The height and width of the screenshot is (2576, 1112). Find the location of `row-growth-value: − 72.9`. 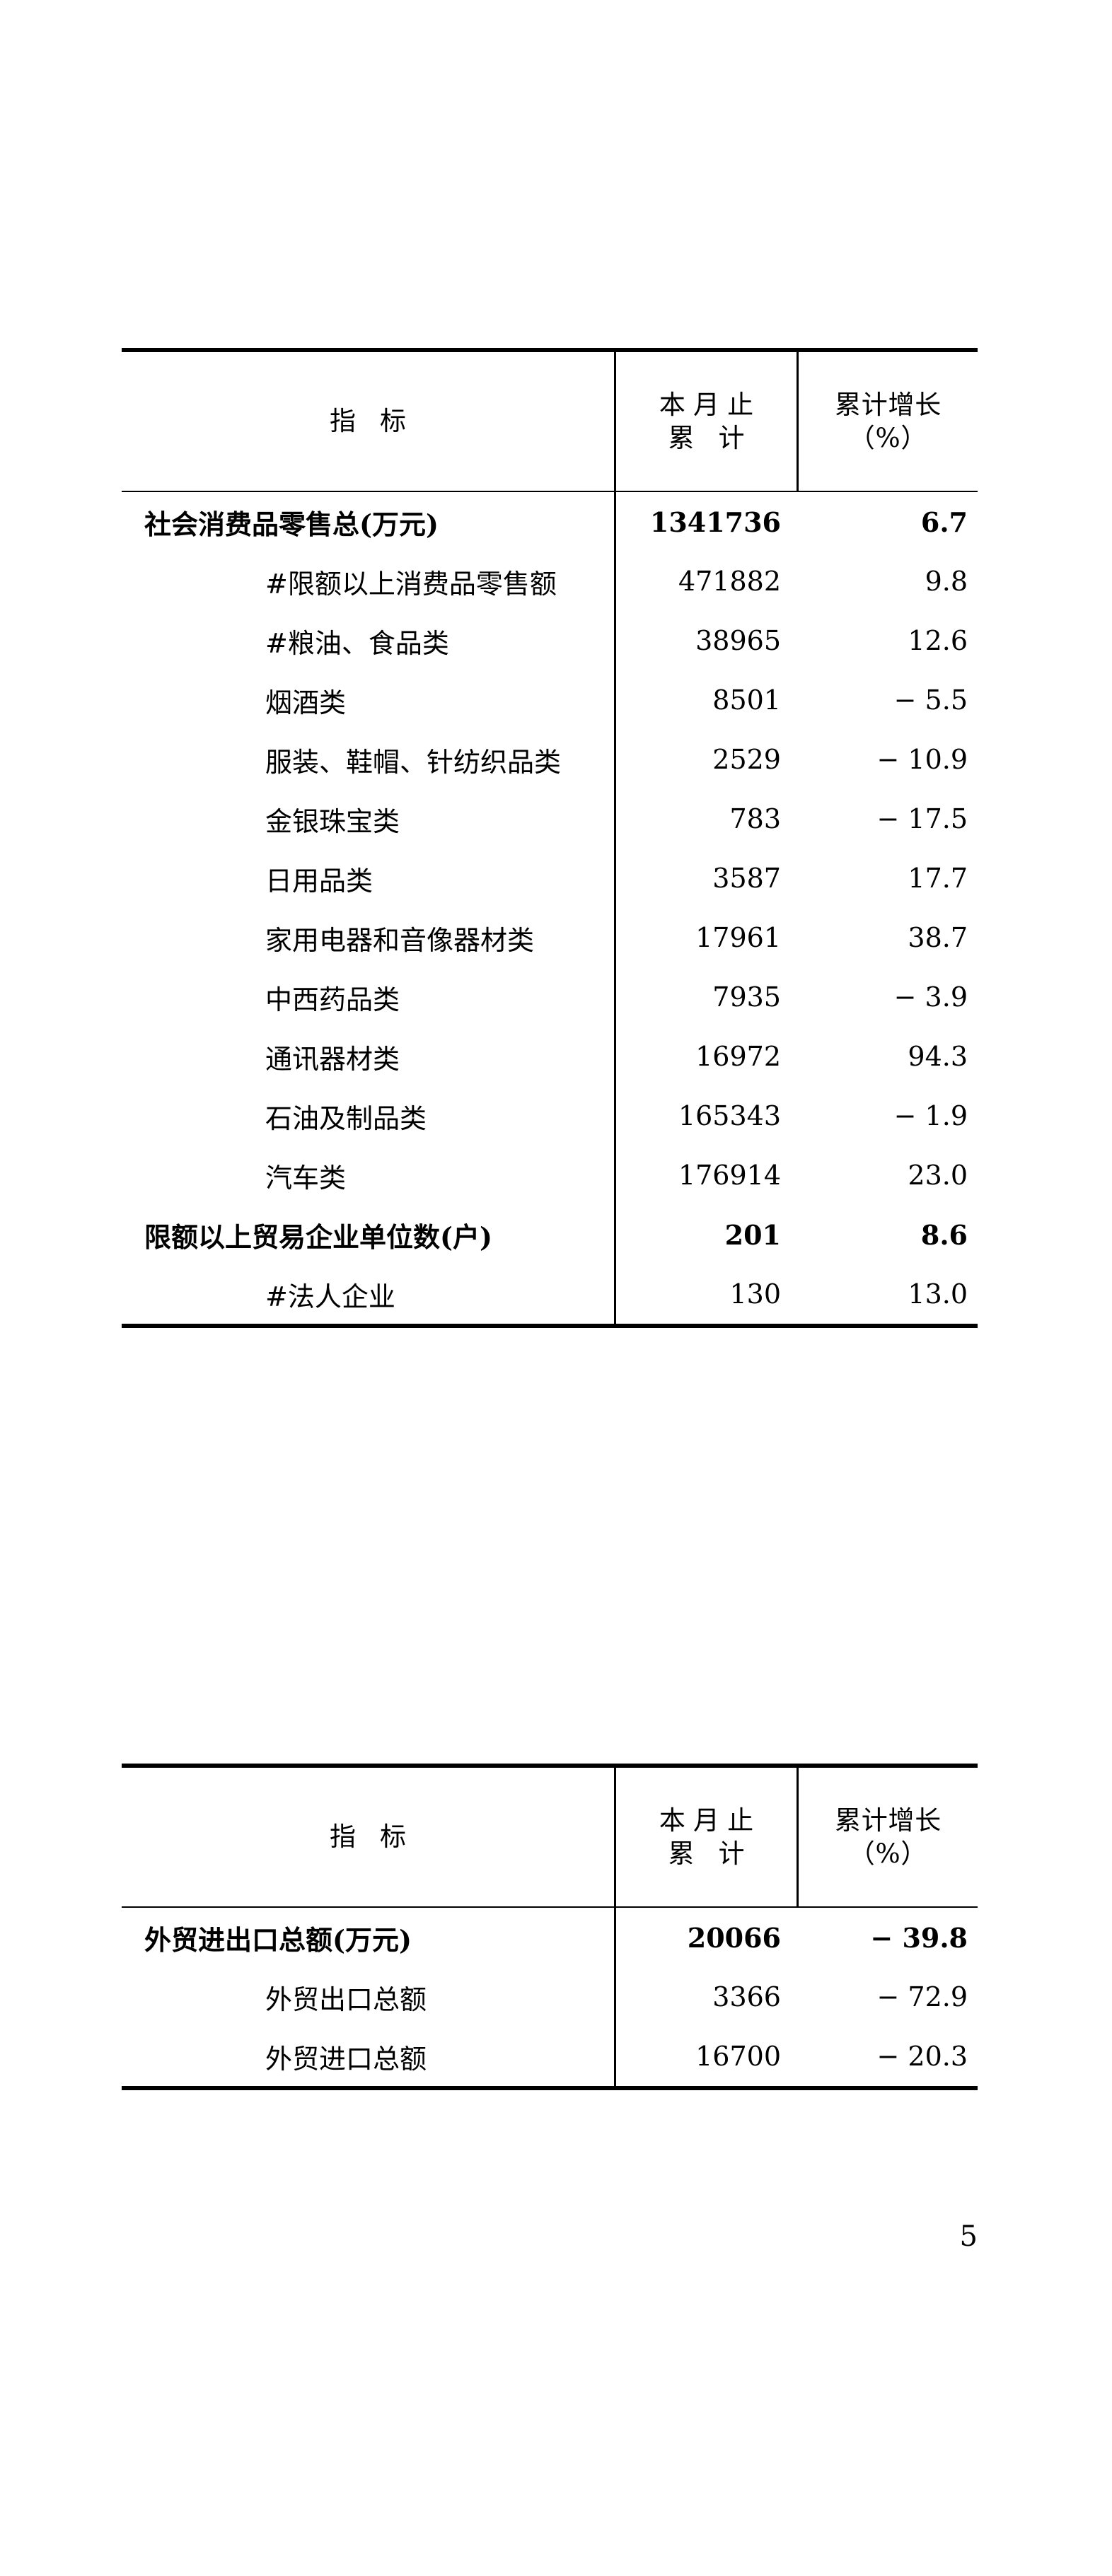

row-growth-value: − 72.9 is located at coordinates (922, 1996).